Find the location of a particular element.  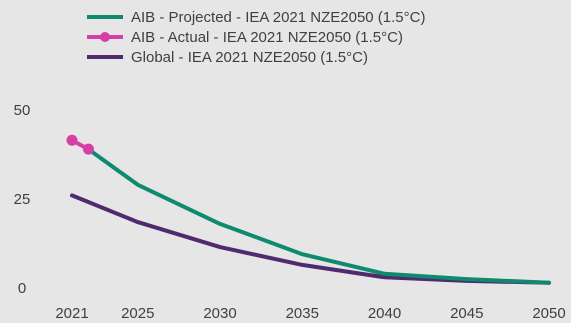

legend-item-1: AIB - Actual - IEA 2021 NZE2050 (1.5°C) is located at coordinates (245, 37).